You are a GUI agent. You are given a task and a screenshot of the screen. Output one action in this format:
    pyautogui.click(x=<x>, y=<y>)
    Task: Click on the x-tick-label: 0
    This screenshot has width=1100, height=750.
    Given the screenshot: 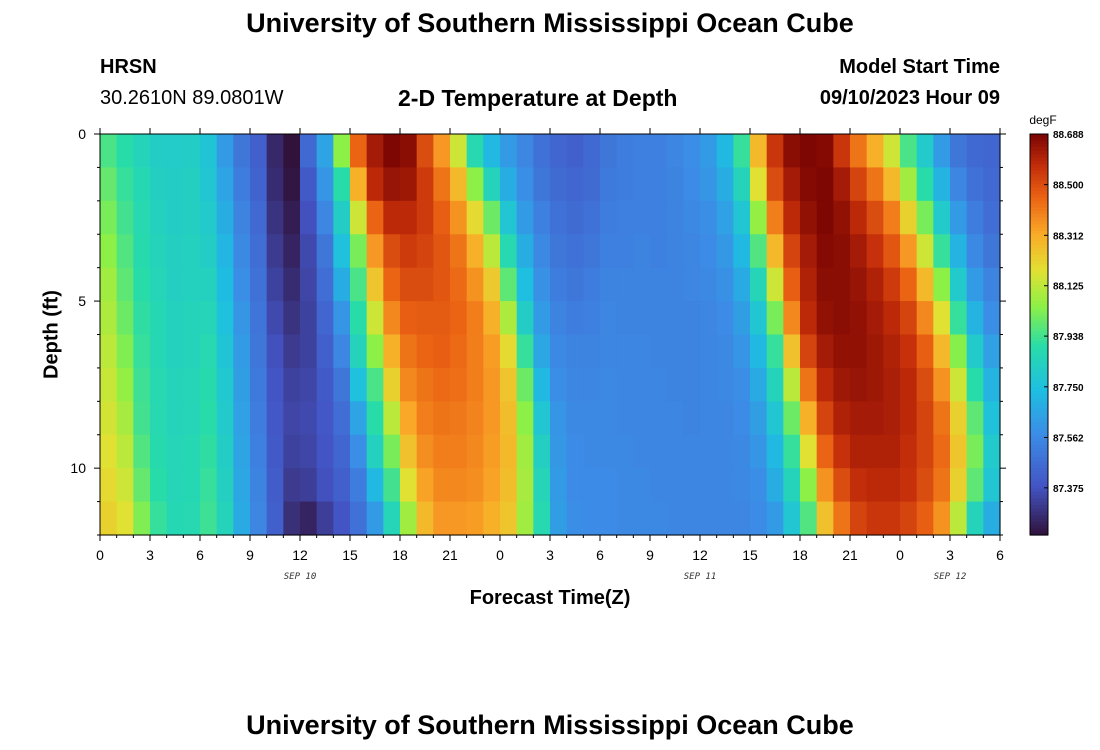 What is the action you would take?
    pyautogui.click(x=900, y=555)
    